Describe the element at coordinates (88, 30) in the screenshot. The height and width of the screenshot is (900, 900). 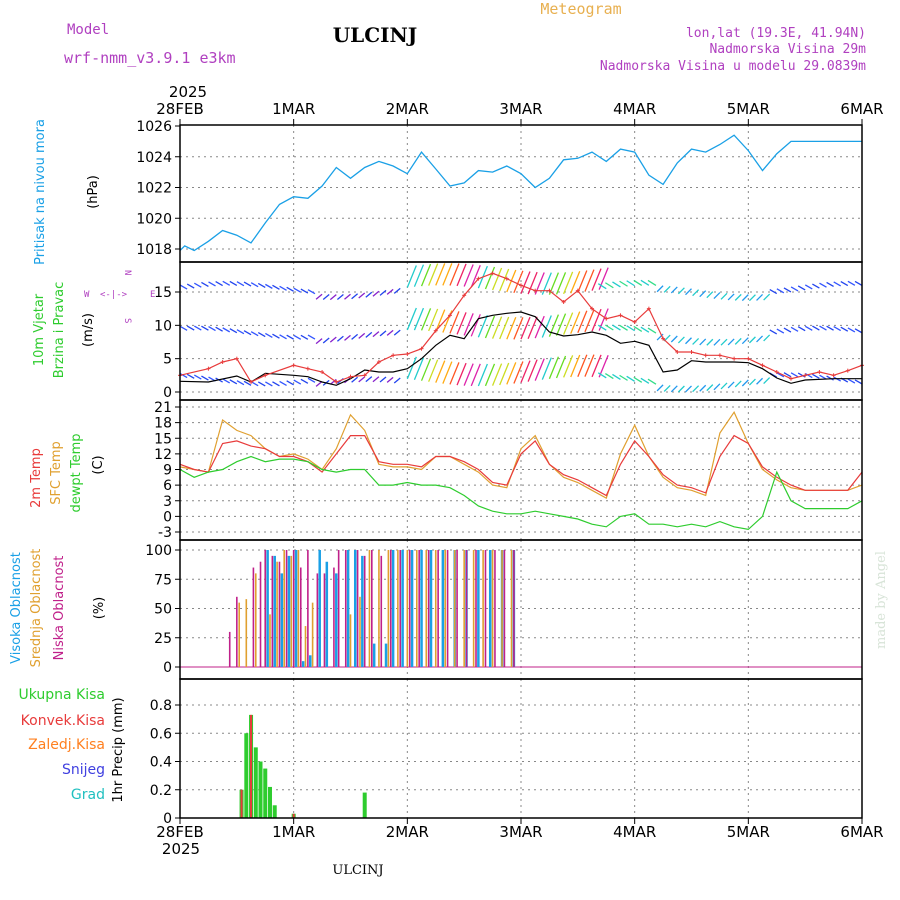
I see `model-label: Model` at that location.